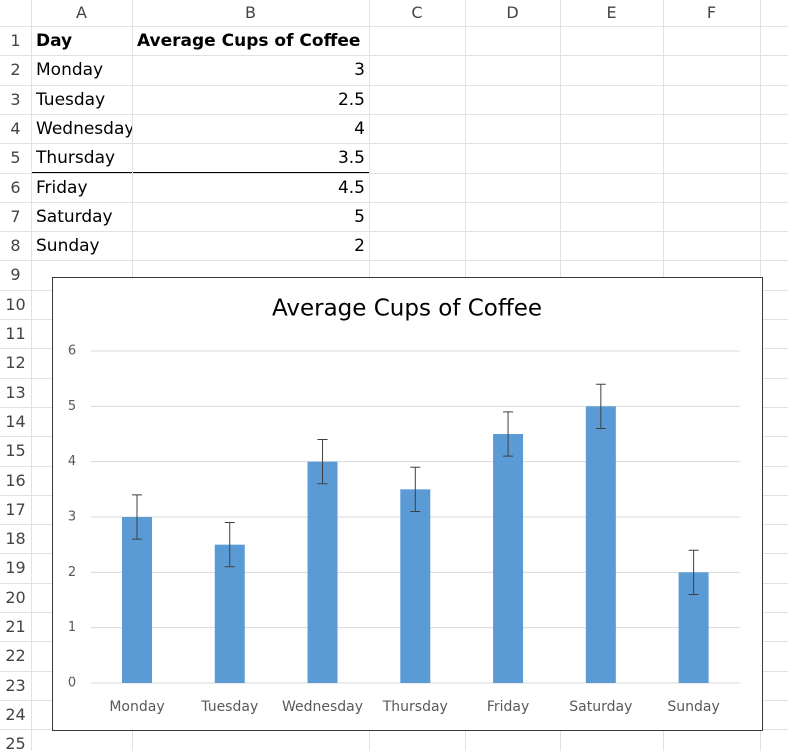 The width and height of the screenshot is (788, 751). I want to click on x-tick-label: Saturday, so click(600, 707).